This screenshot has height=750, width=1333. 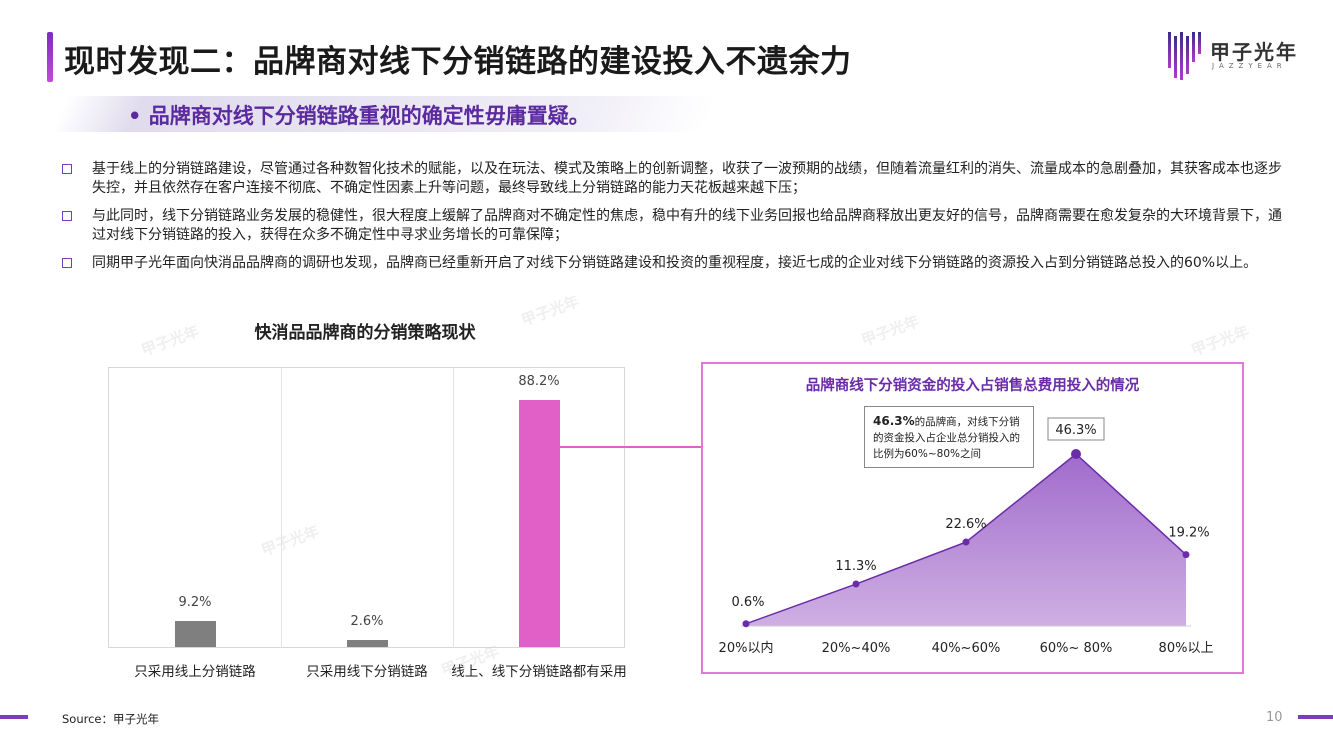 I want to click on annotation-bold: 46.3%, so click(x=894, y=421).